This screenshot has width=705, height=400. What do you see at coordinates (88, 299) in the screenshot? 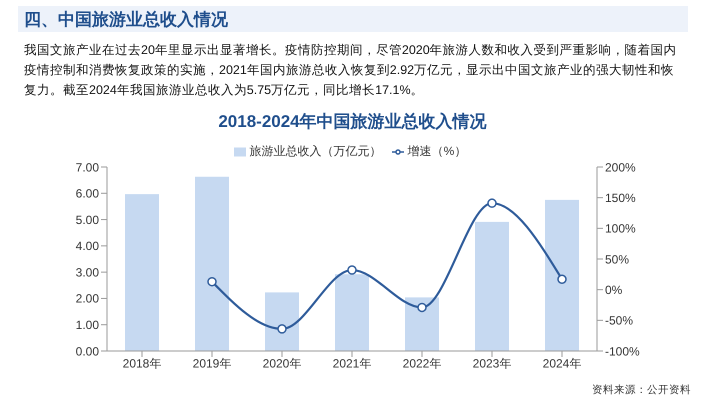
I see `y-tick-label: 2.00` at bounding box center [88, 299].